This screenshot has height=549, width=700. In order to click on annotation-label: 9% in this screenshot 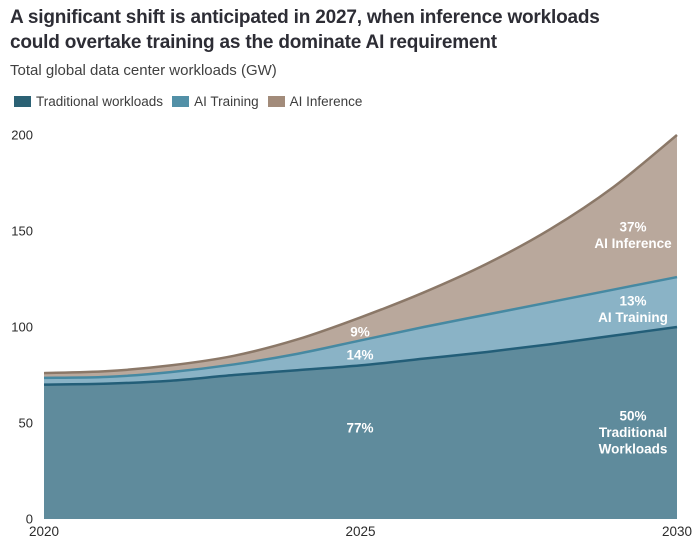, I will do `click(360, 332)`.